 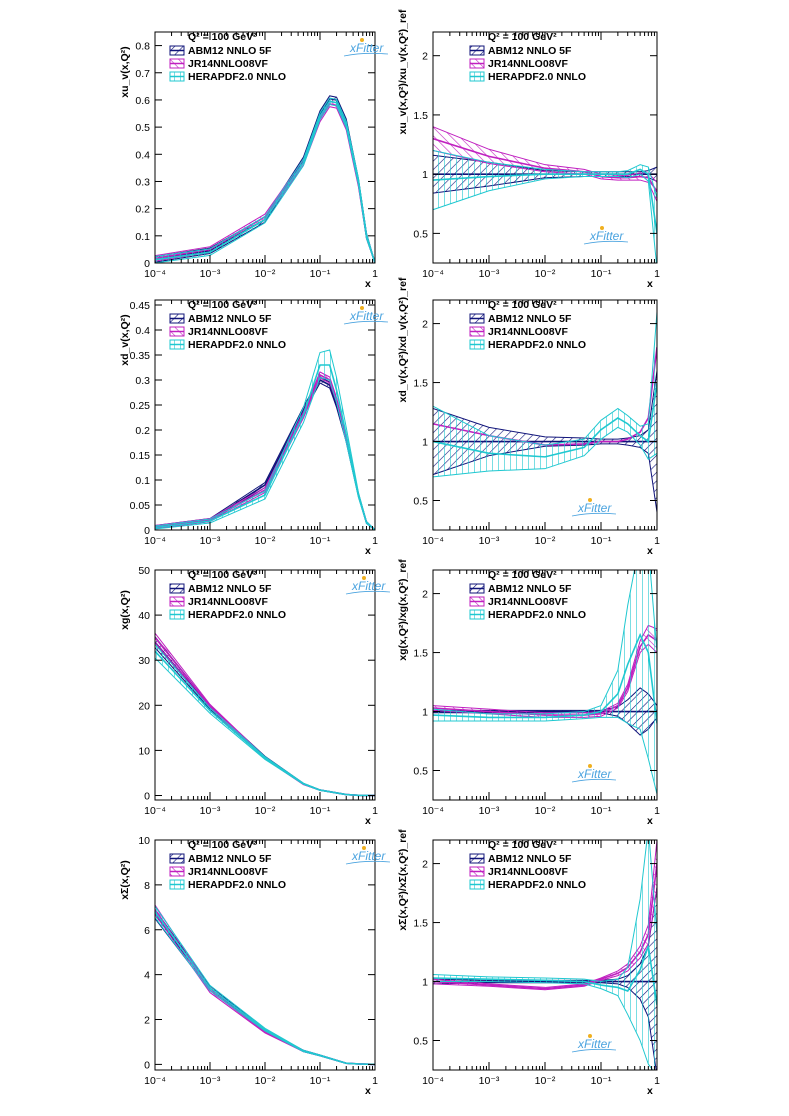 I want to click on y-tick-label: 0.1, so click(x=142, y=481).